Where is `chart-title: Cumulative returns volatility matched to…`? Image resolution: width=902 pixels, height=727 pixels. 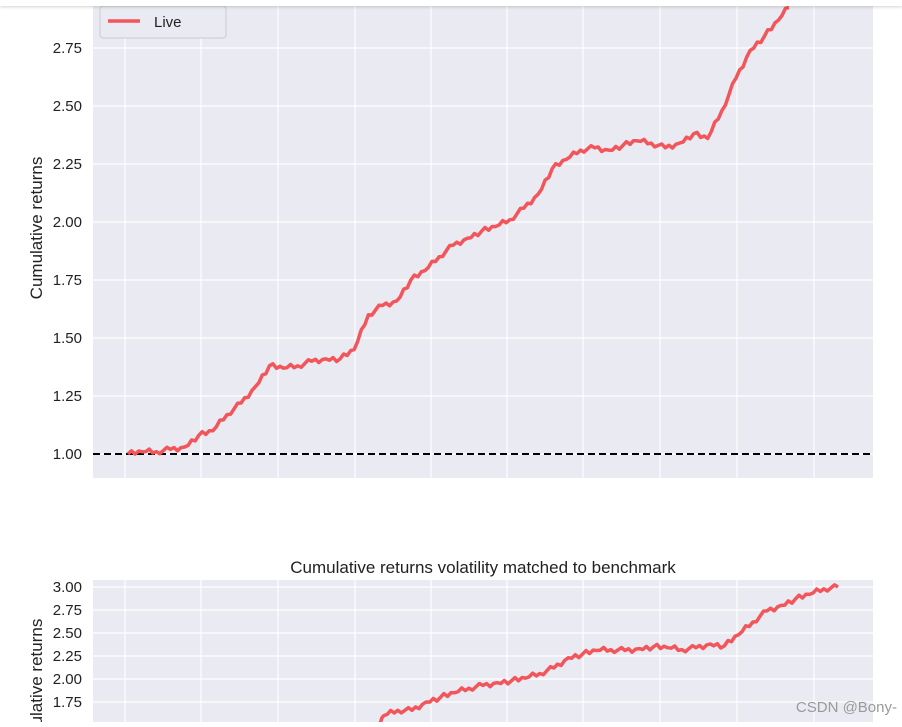
chart-title: Cumulative returns volatility matched to… is located at coordinates (483, 567).